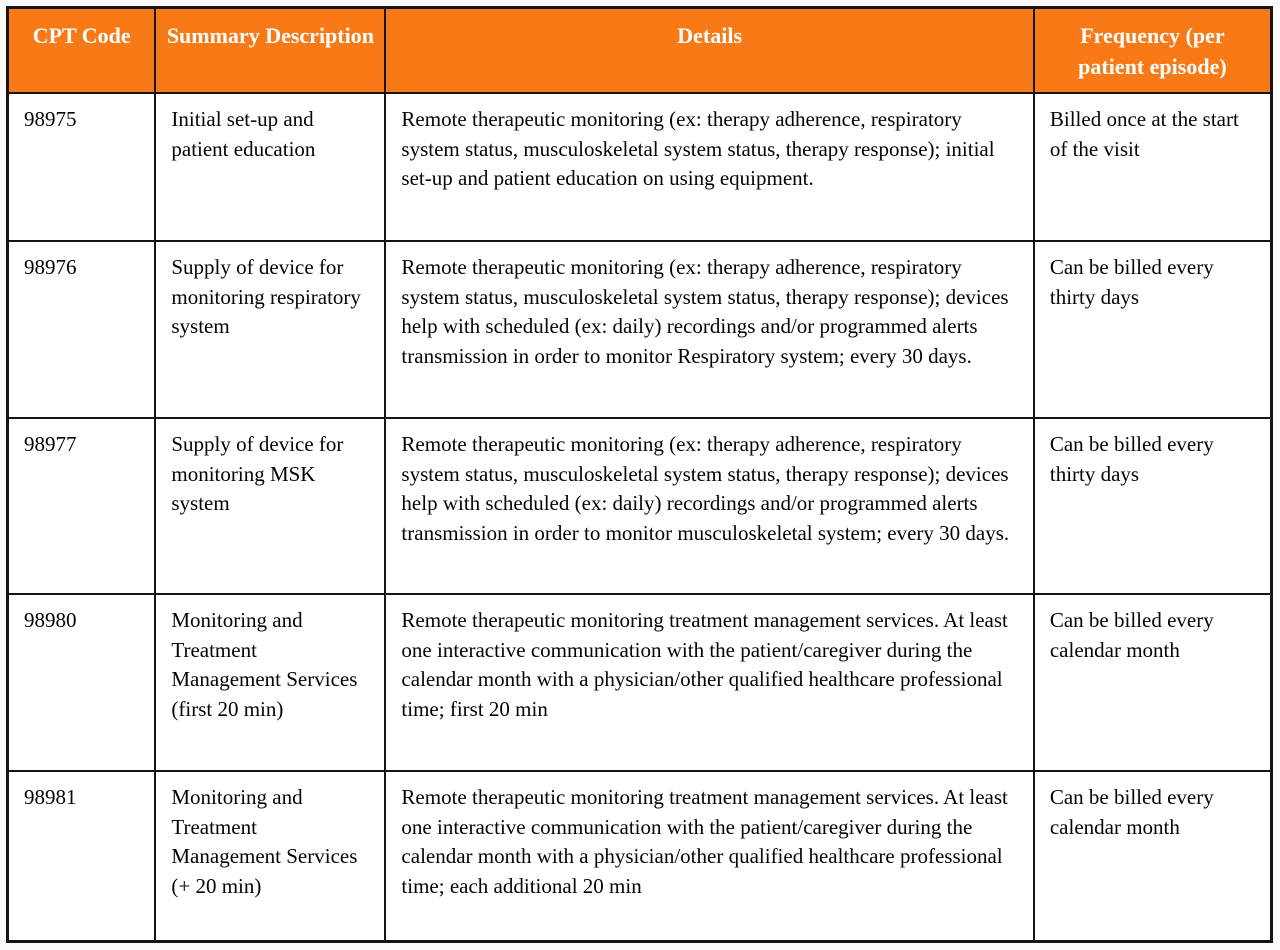  I want to click on column-header-frequency: Frequency (per patient episode), so click(1152, 50).